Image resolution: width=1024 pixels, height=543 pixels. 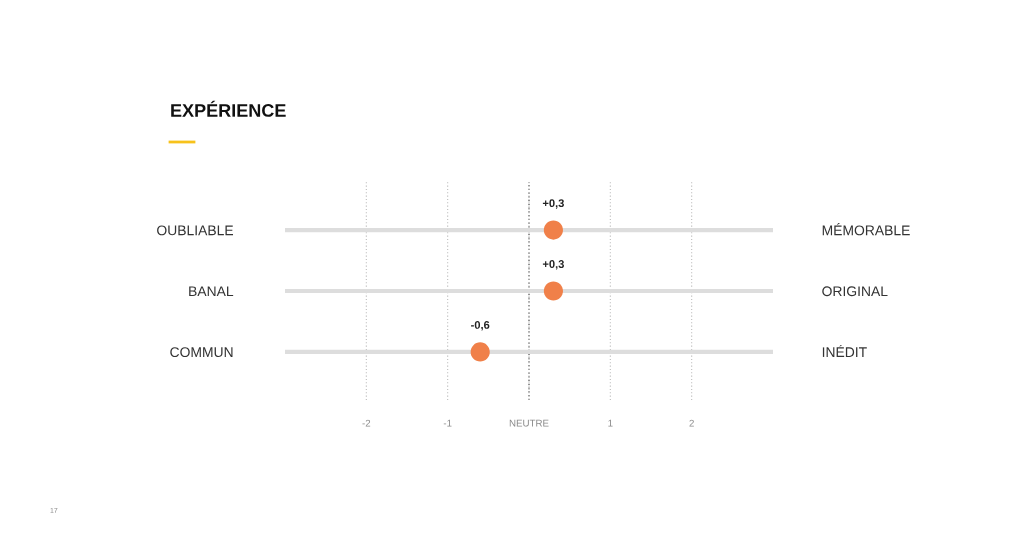 What do you see at coordinates (228, 108) in the screenshot?
I see `chart-title: EXPÉRIENCE` at bounding box center [228, 108].